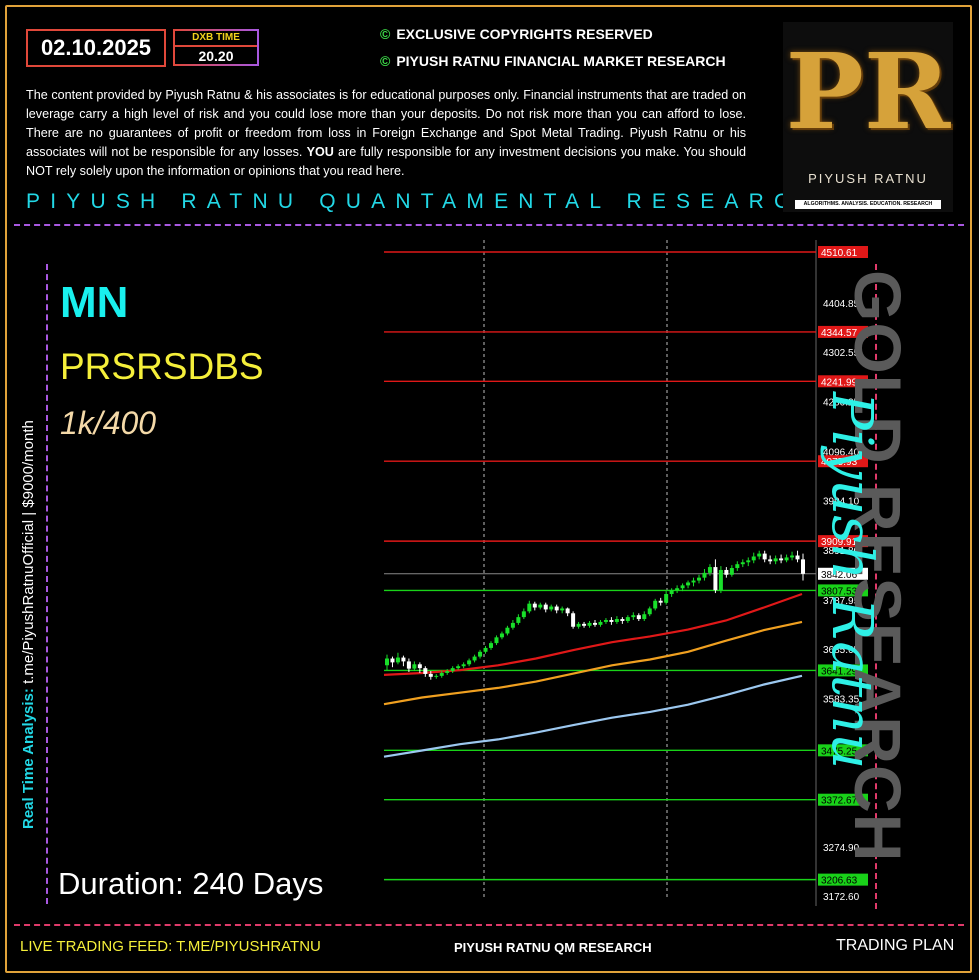 Image resolution: width=979 pixels, height=980 pixels. I want to click on resistance-level-tag-label: 4344.57, so click(839, 333).